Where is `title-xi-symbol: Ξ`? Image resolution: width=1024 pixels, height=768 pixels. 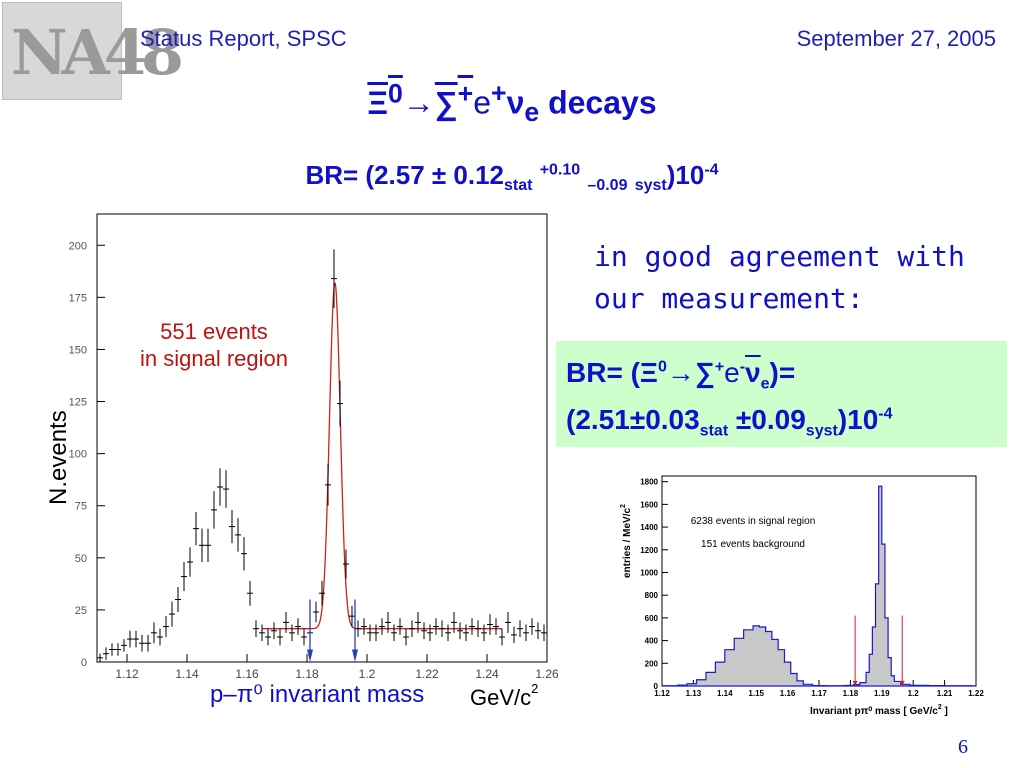
title-xi-symbol: Ξ is located at coordinates (377, 102).